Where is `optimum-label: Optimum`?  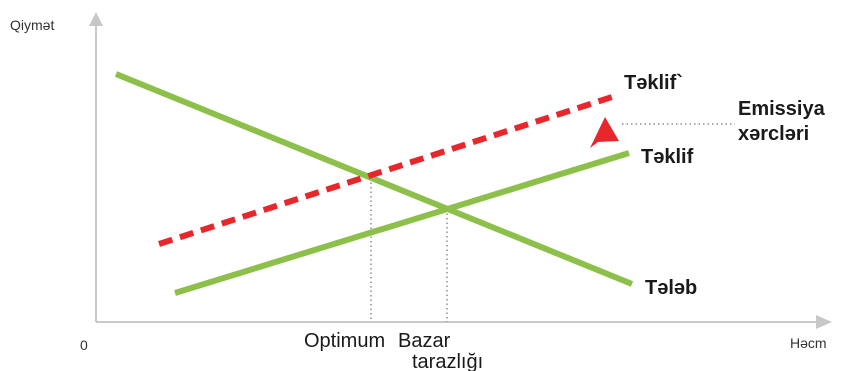
optimum-label: Optimum is located at coordinates (344, 341).